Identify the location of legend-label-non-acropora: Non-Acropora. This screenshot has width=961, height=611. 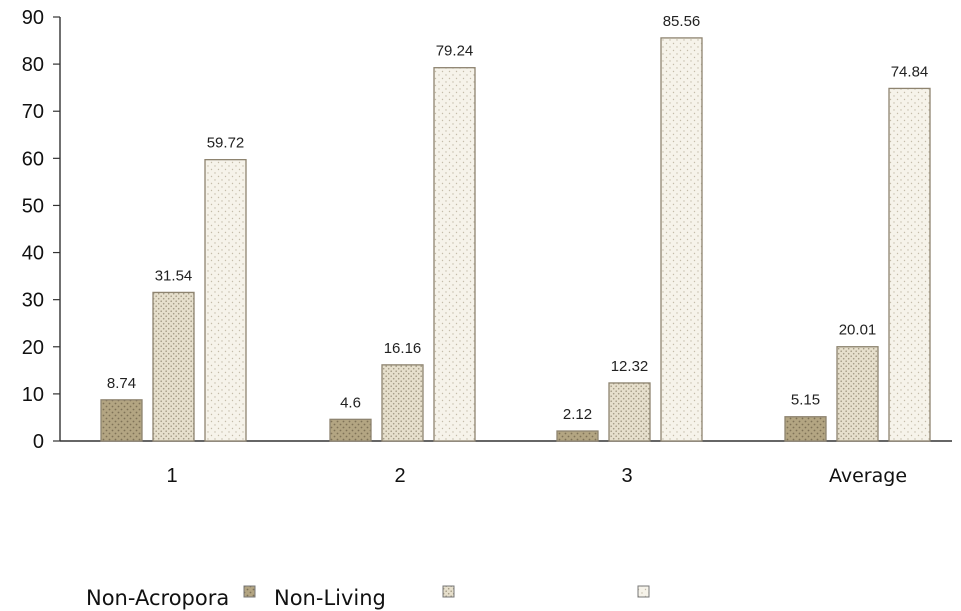
(157, 598).